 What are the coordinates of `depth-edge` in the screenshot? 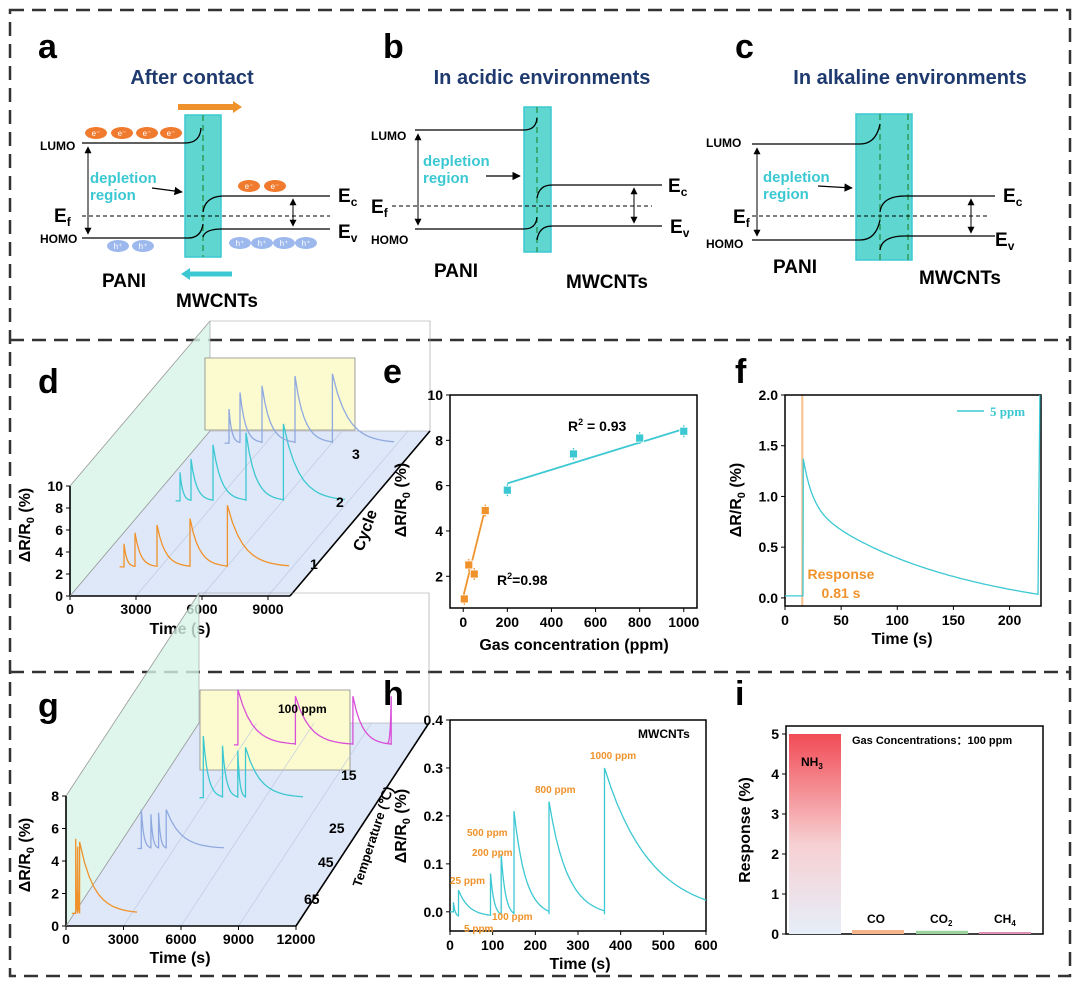 It's located at (140, 513).